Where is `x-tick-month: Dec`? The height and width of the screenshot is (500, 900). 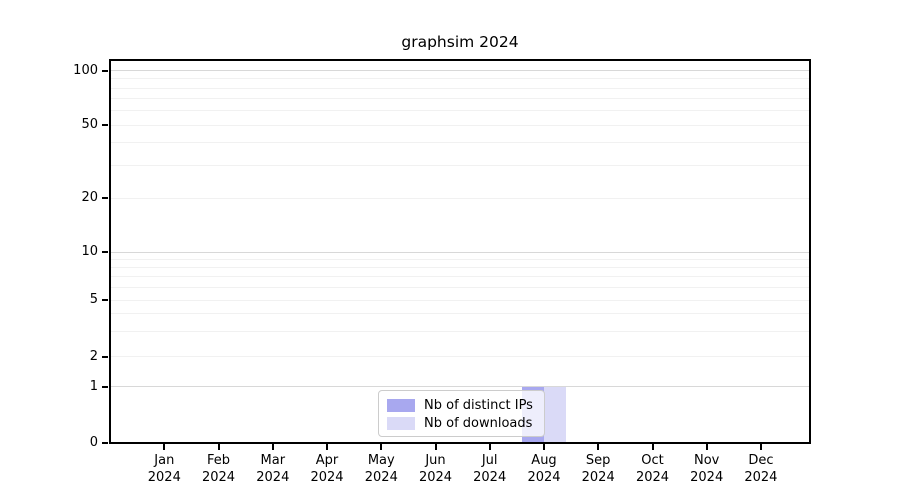 x-tick-month: Dec is located at coordinates (761, 460).